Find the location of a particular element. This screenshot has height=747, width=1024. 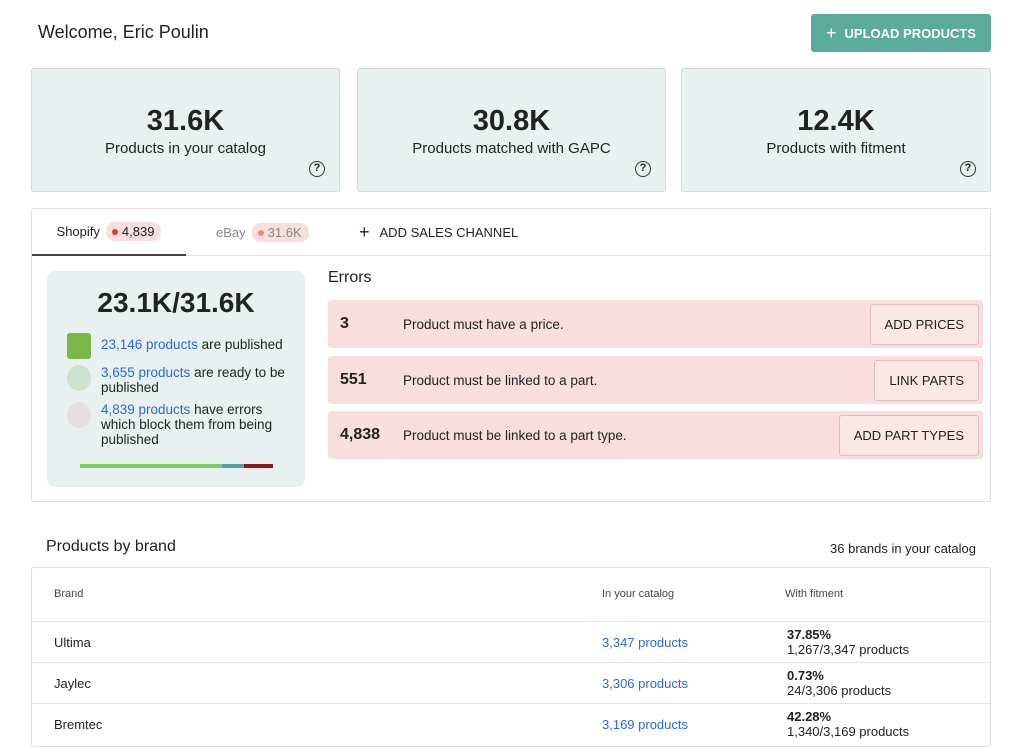

stat-card: 30.8K Products matched with GAPC? is located at coordinates (511, 130).